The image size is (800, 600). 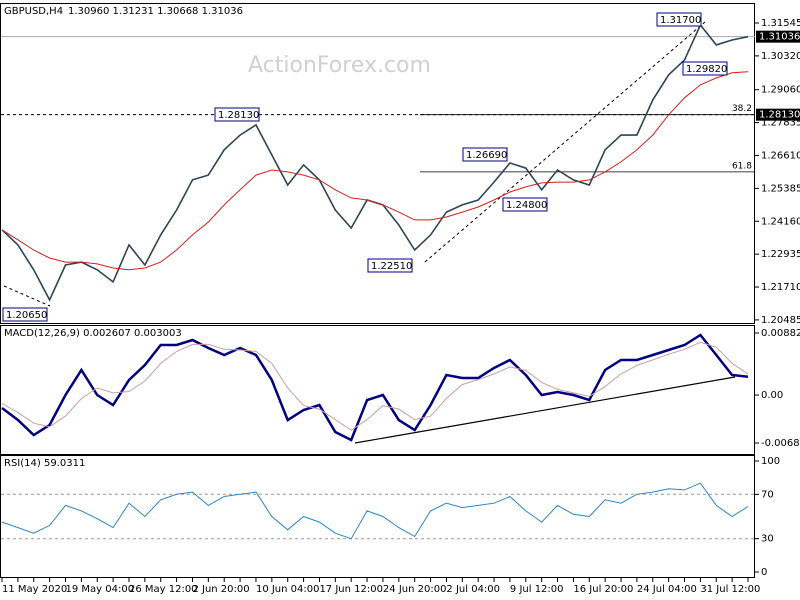 What do you see at coordinates (780, 333) in the screenshot?
I see `y-tick-label: 0.008824` at bounding box center [780, 333].